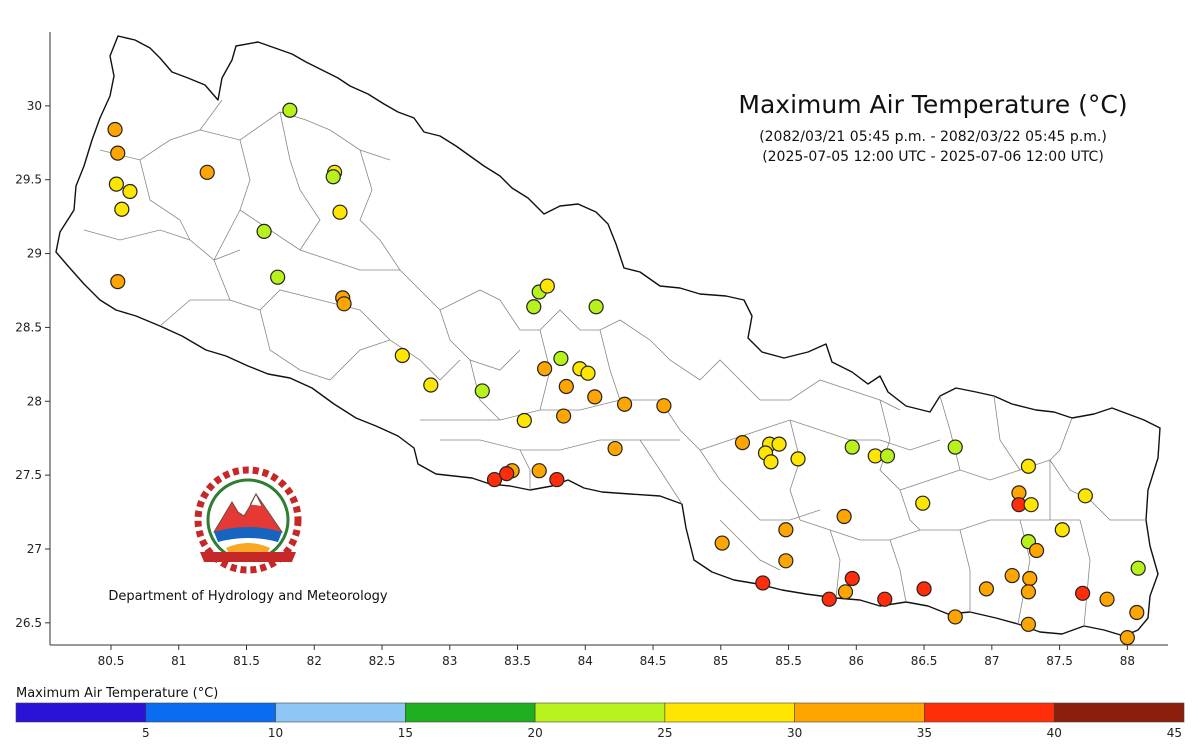 This screenshot has width=1200, height=756. What do you see at coordinates (34, 401) in the screenshot?
I see `y-tick-label: 28` at bounding box center [34, 401].